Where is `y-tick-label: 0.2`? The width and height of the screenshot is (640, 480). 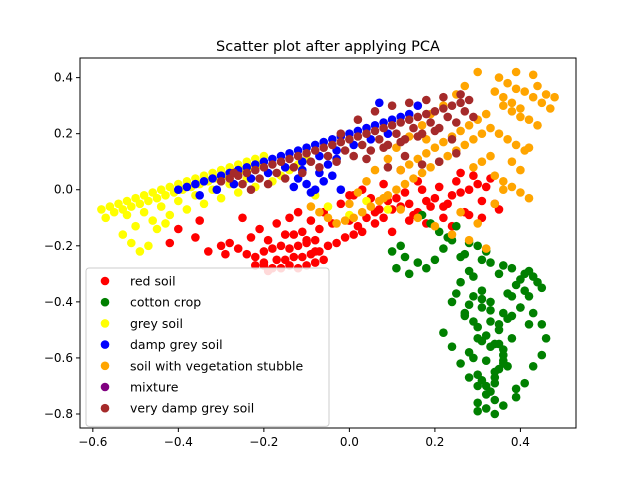
y-tick-label: 0.2 is located at coordinates (63, 134).